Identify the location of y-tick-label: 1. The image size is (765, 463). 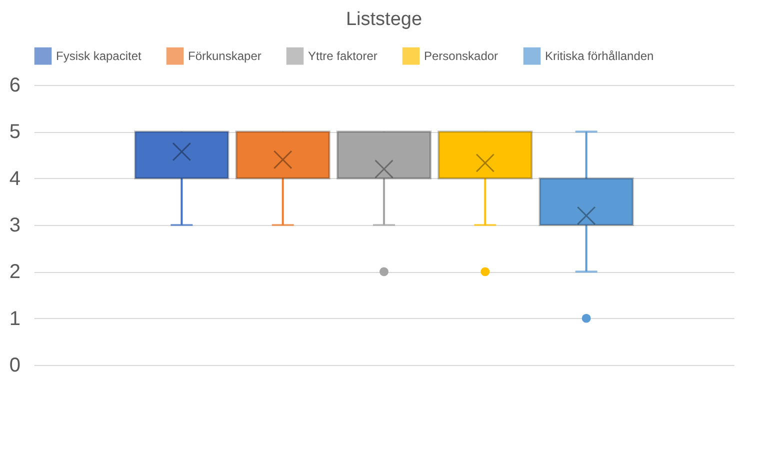
(14, 319).